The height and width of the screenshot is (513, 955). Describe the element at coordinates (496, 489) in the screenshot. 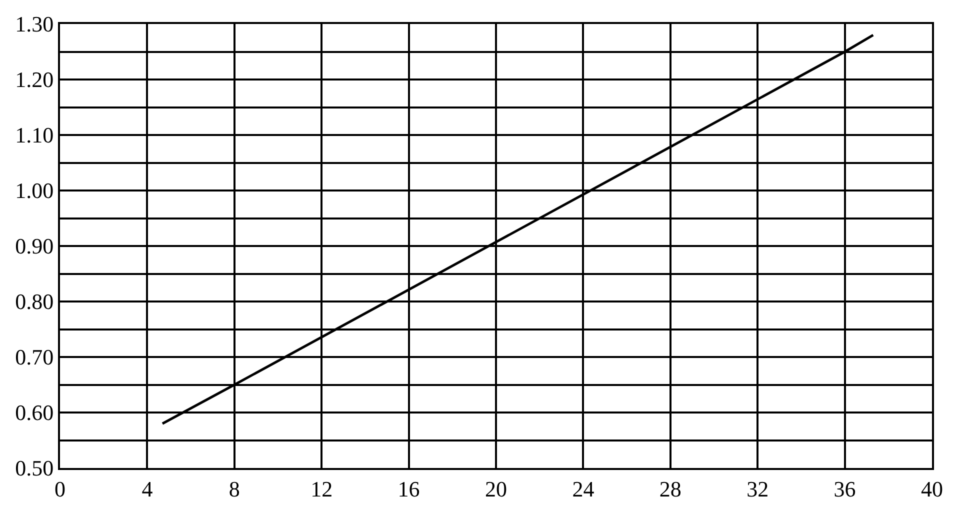

I see `x-tick-label: 20` at that location.